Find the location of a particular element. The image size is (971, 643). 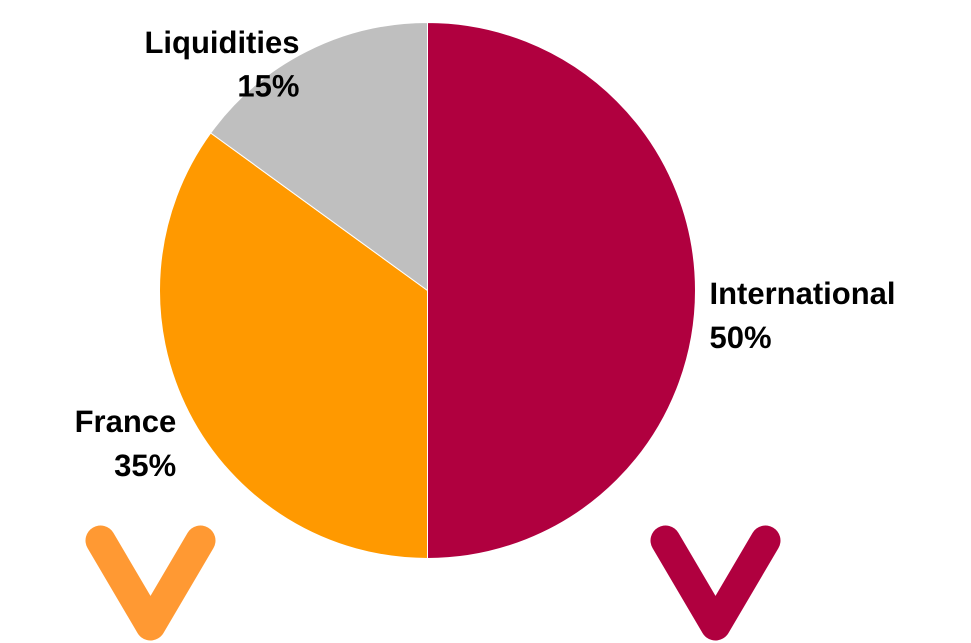

data-label: 50% is located at coordinates (741, 337).